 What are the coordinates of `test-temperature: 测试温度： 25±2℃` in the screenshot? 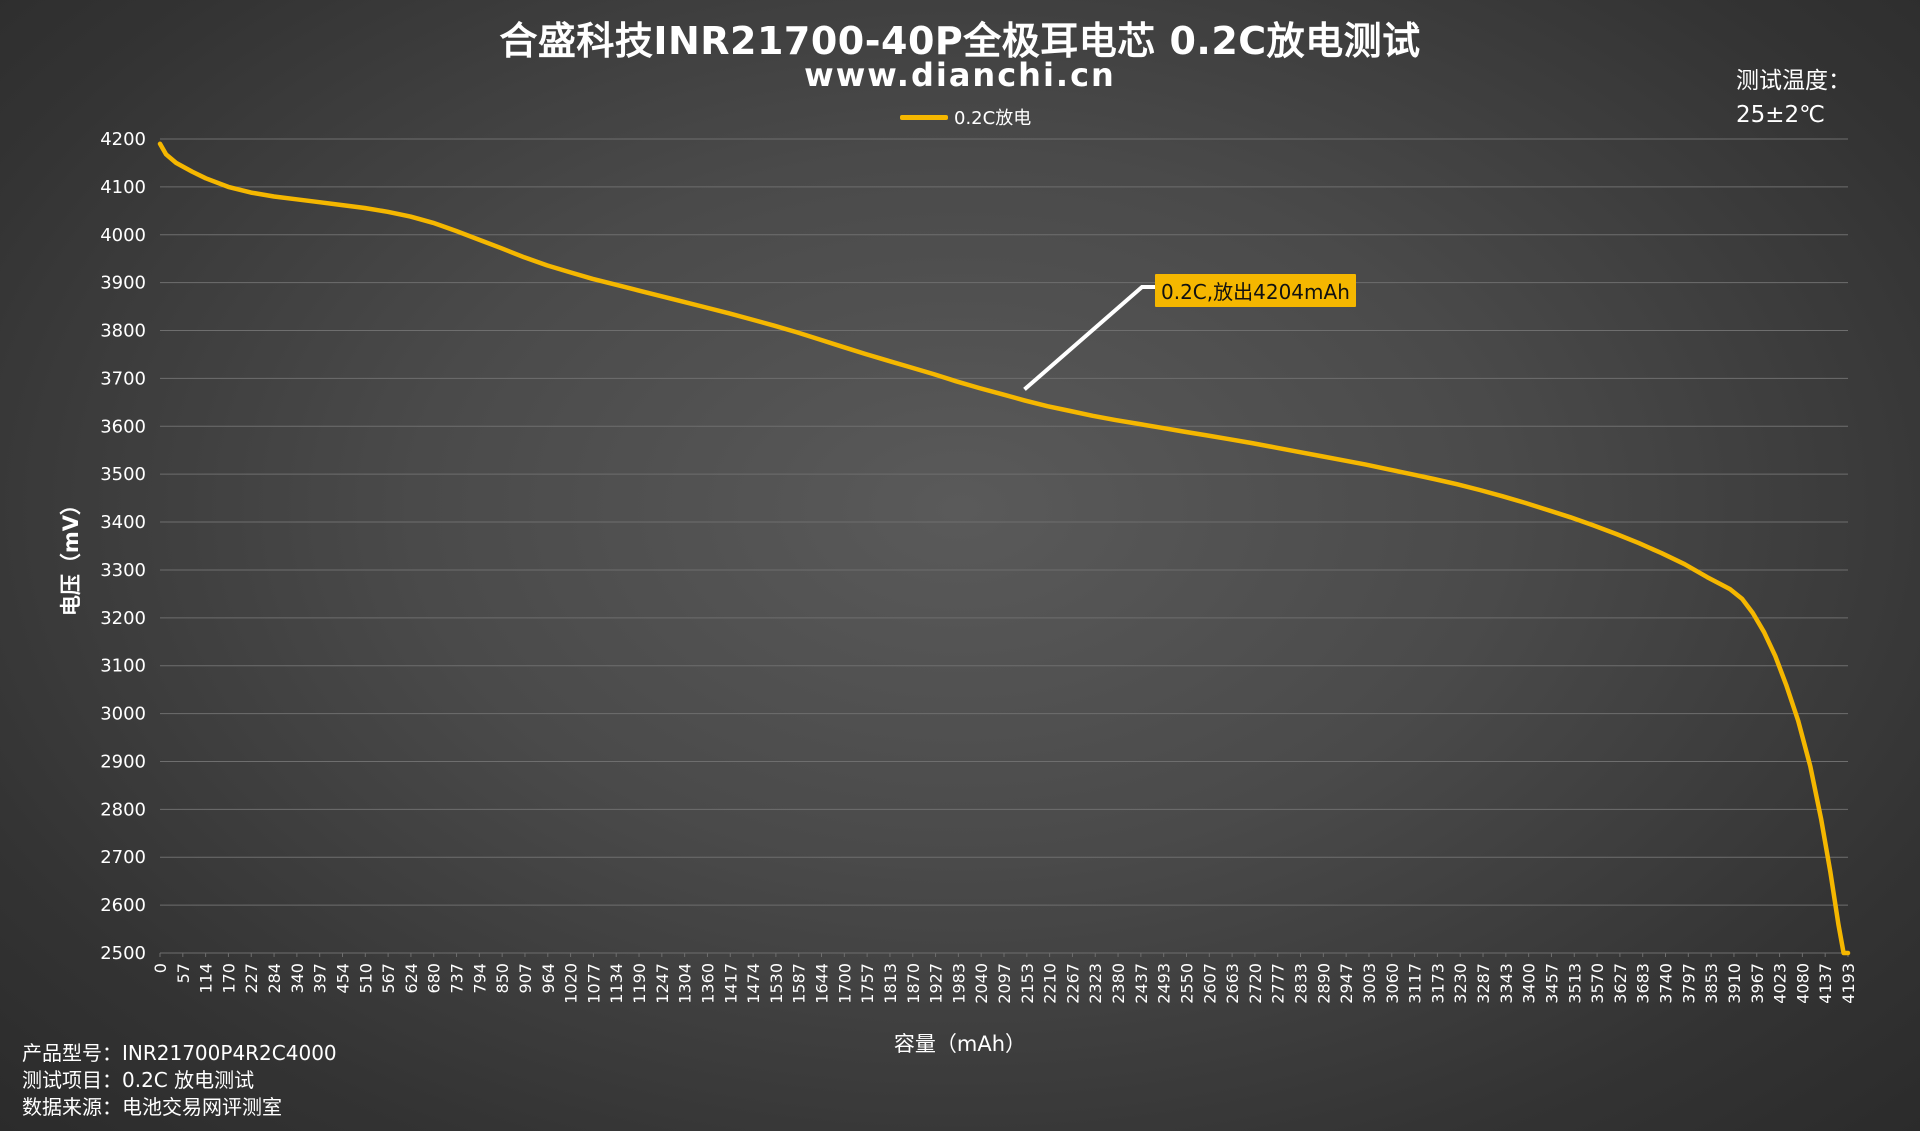 It's located at (1793, 98).